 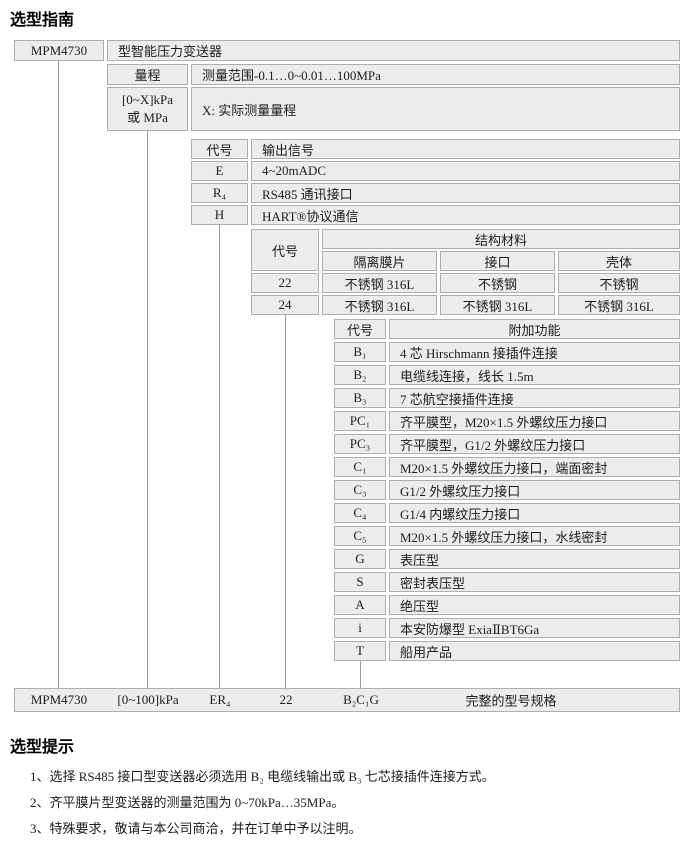 I want to click on range-unit-line2: 或 MPa, so click(x=147, y=117).